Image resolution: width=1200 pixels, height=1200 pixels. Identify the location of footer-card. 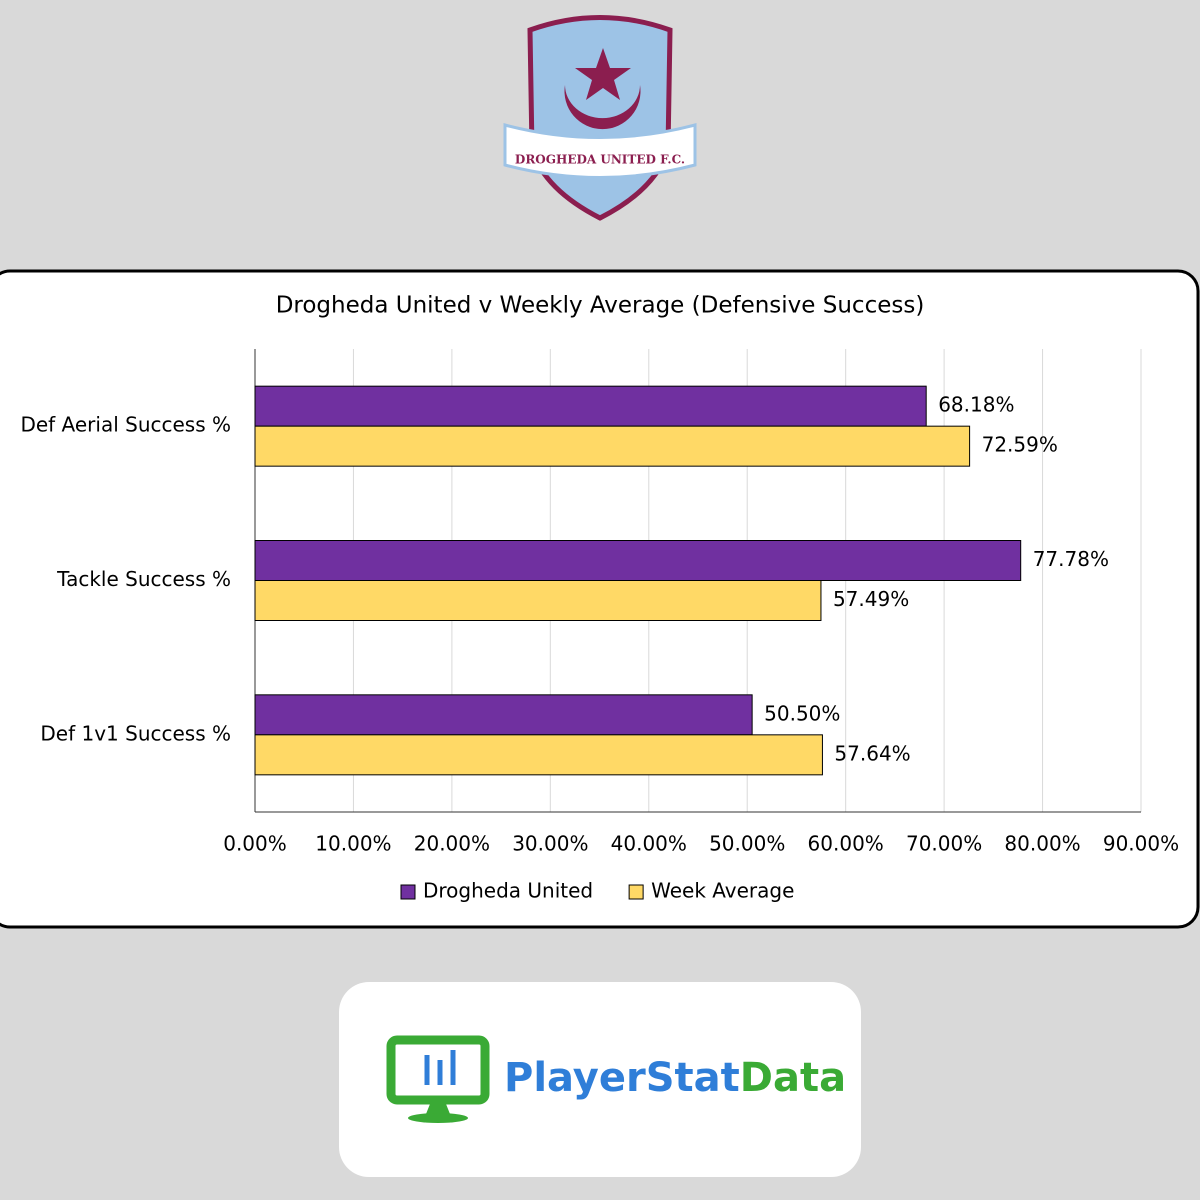
(600, 1079).